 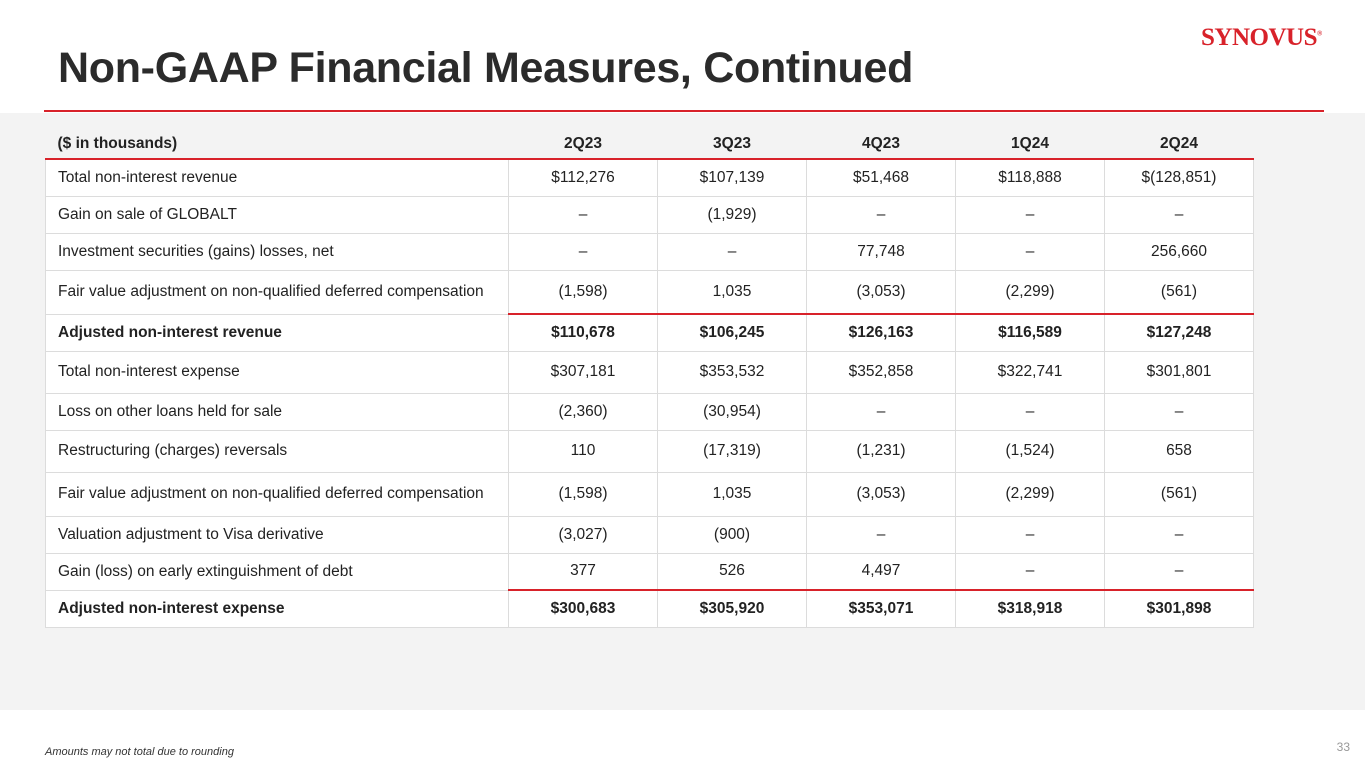 I want to click on cell-value: $353,532, so click(x=732, y=372).